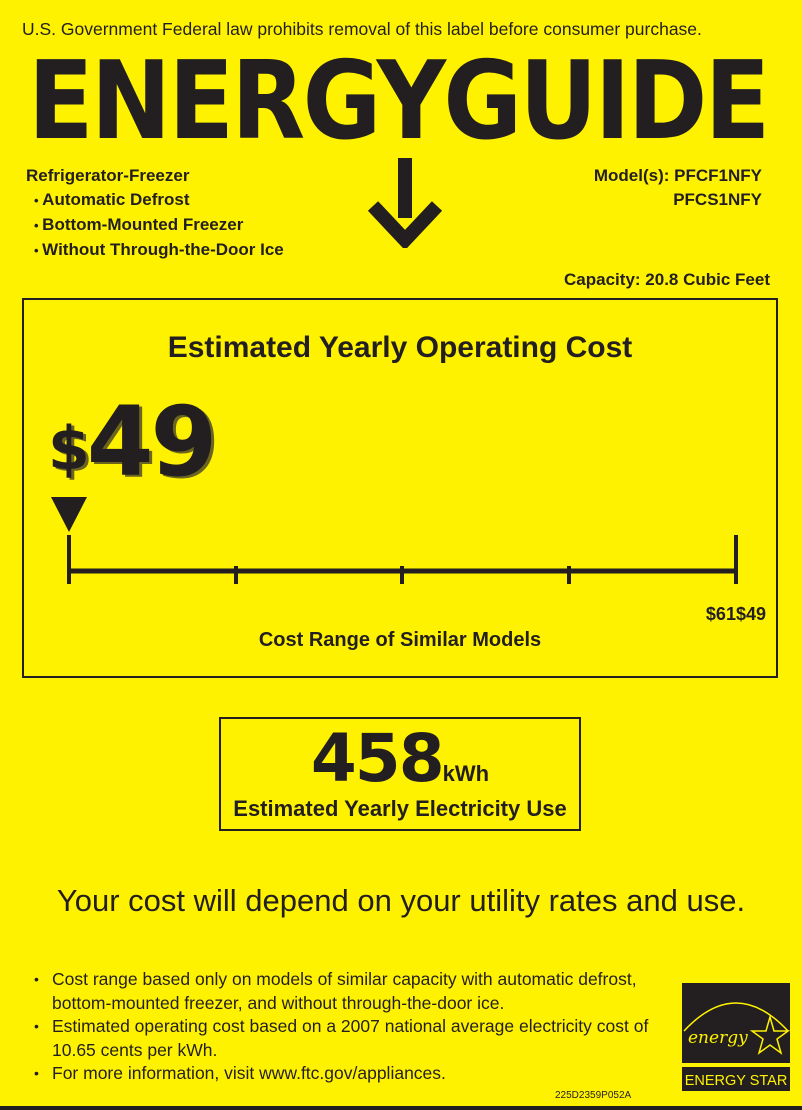 This screenshot has height=1110, width=802. What do you see at coordinates (717, 199) in the screenshot?
I see `model-number: PFCS1NFY` at bounding box center [717, 199].